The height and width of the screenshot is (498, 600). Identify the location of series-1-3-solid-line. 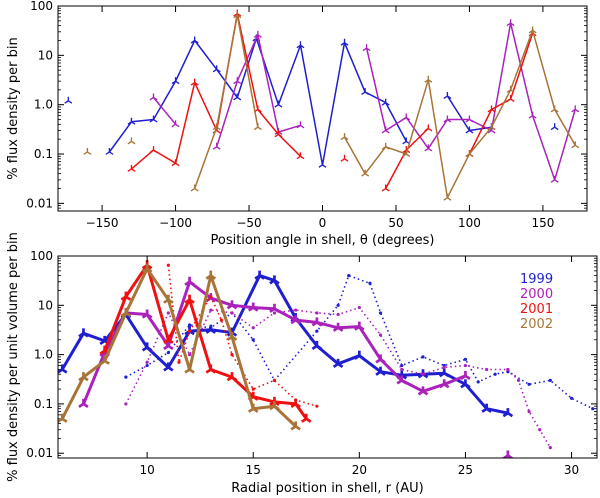
(501, 94).